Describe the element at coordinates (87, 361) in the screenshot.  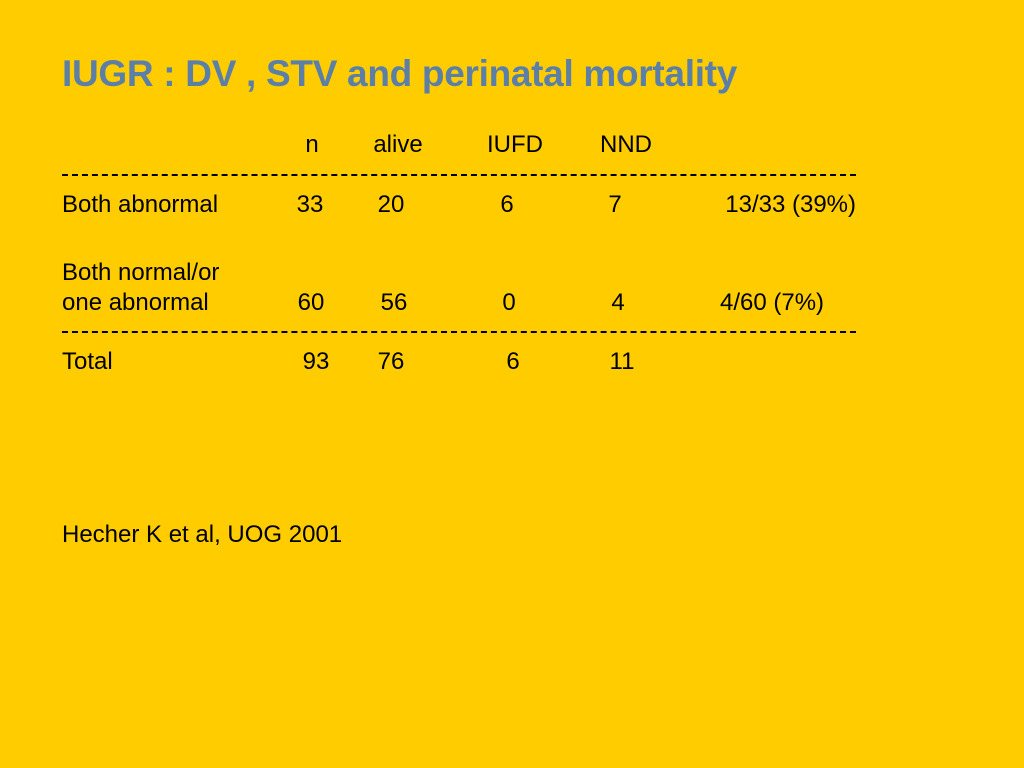
I see `total-label: Total` at that location.